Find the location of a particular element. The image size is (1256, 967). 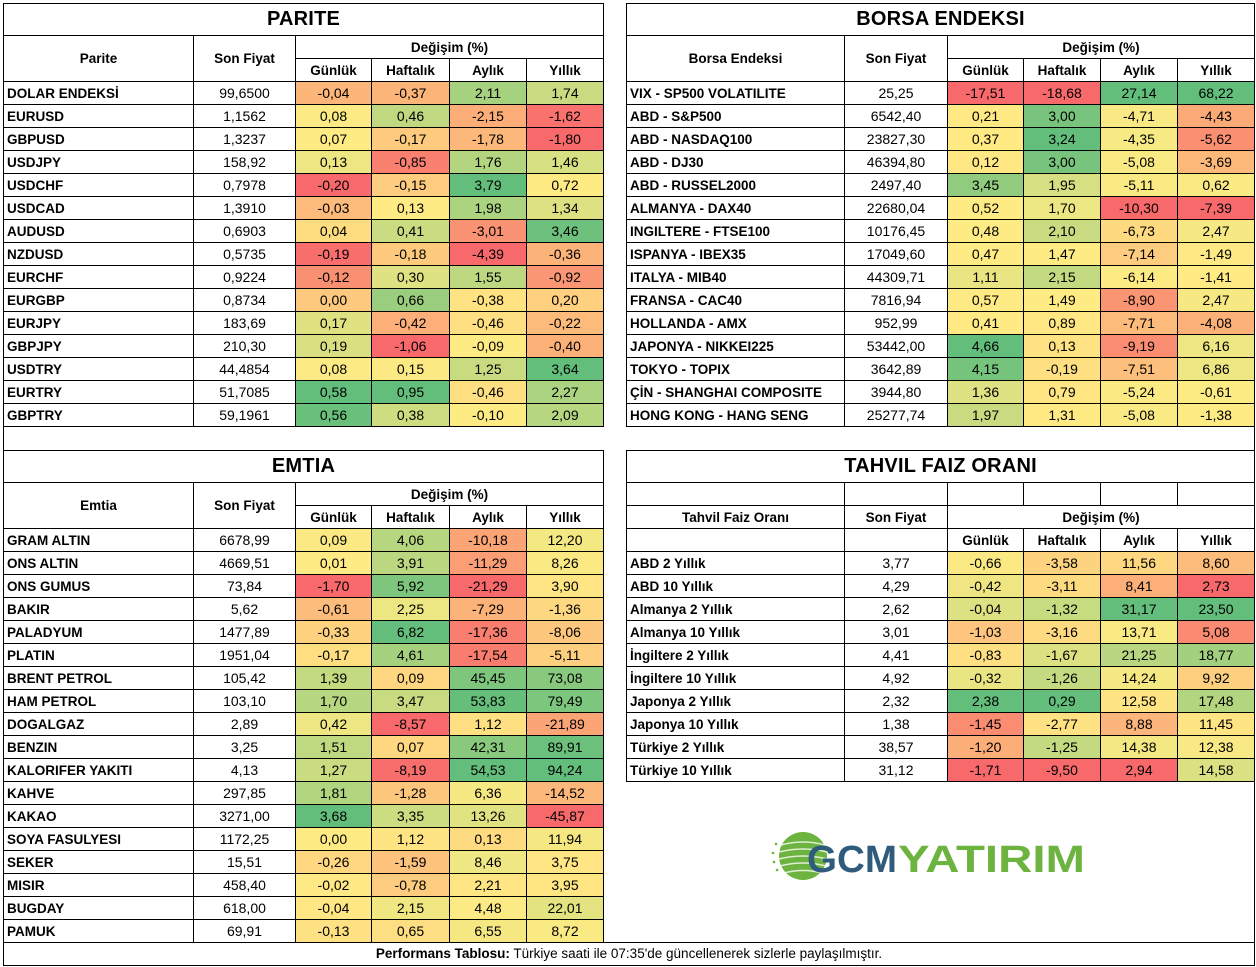

change-daily: -0,66 is located at coordinates (985, 563).